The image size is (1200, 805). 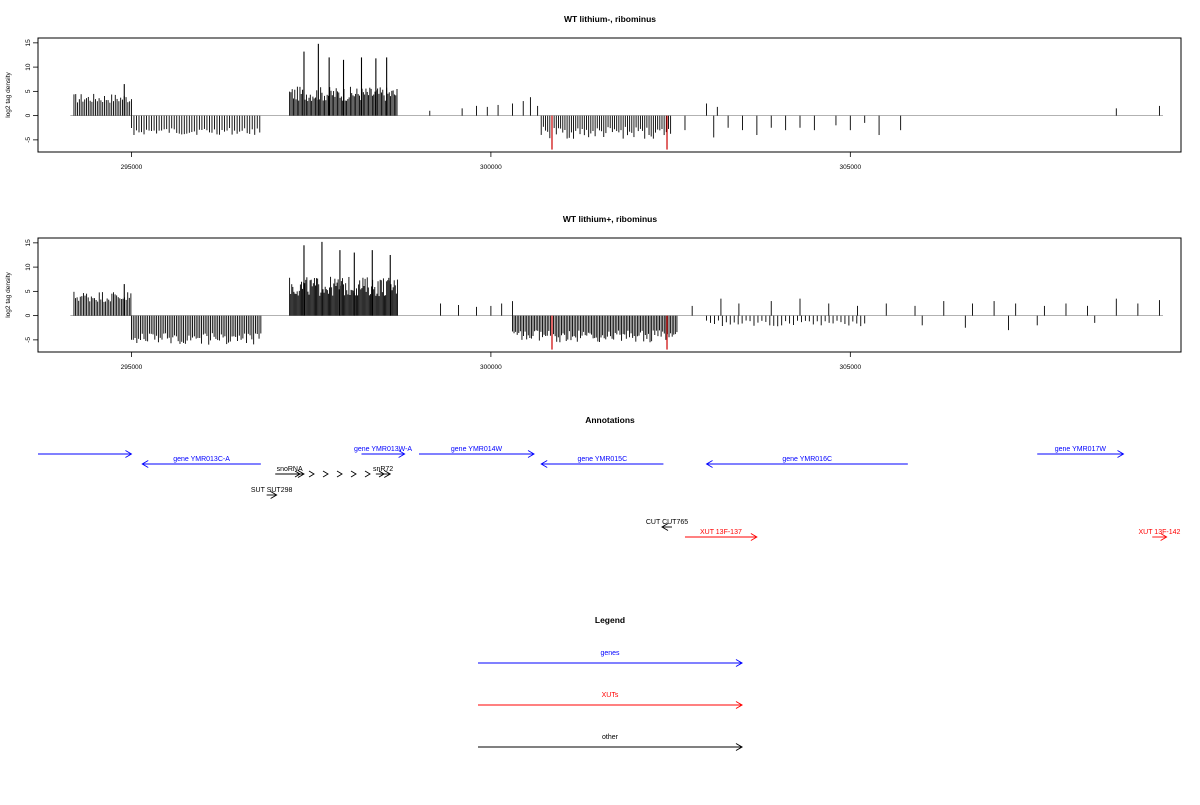 What do you see at coordinates (290, 469) in the screenshot?
I see `feature-label: snoRNA` at bounding box center [290, 469].